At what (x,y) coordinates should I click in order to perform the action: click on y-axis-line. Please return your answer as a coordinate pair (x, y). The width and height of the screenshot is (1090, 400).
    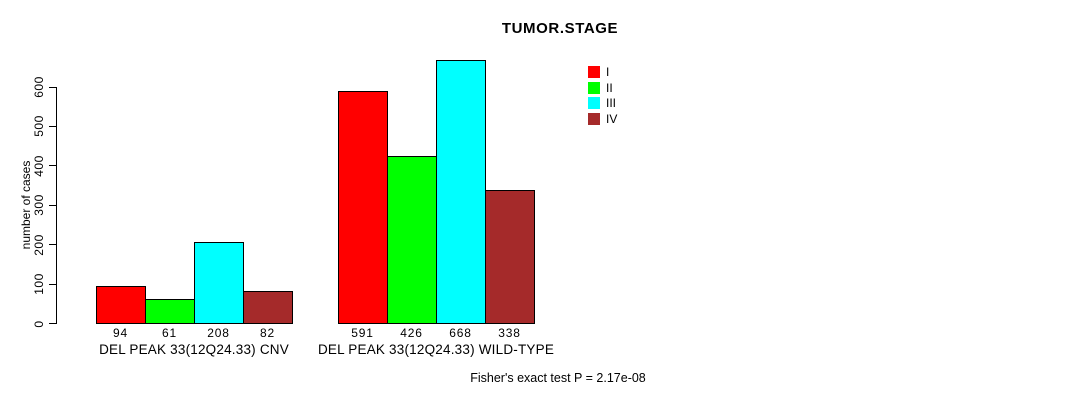
    Looking at the image, I should click on (56, 205).